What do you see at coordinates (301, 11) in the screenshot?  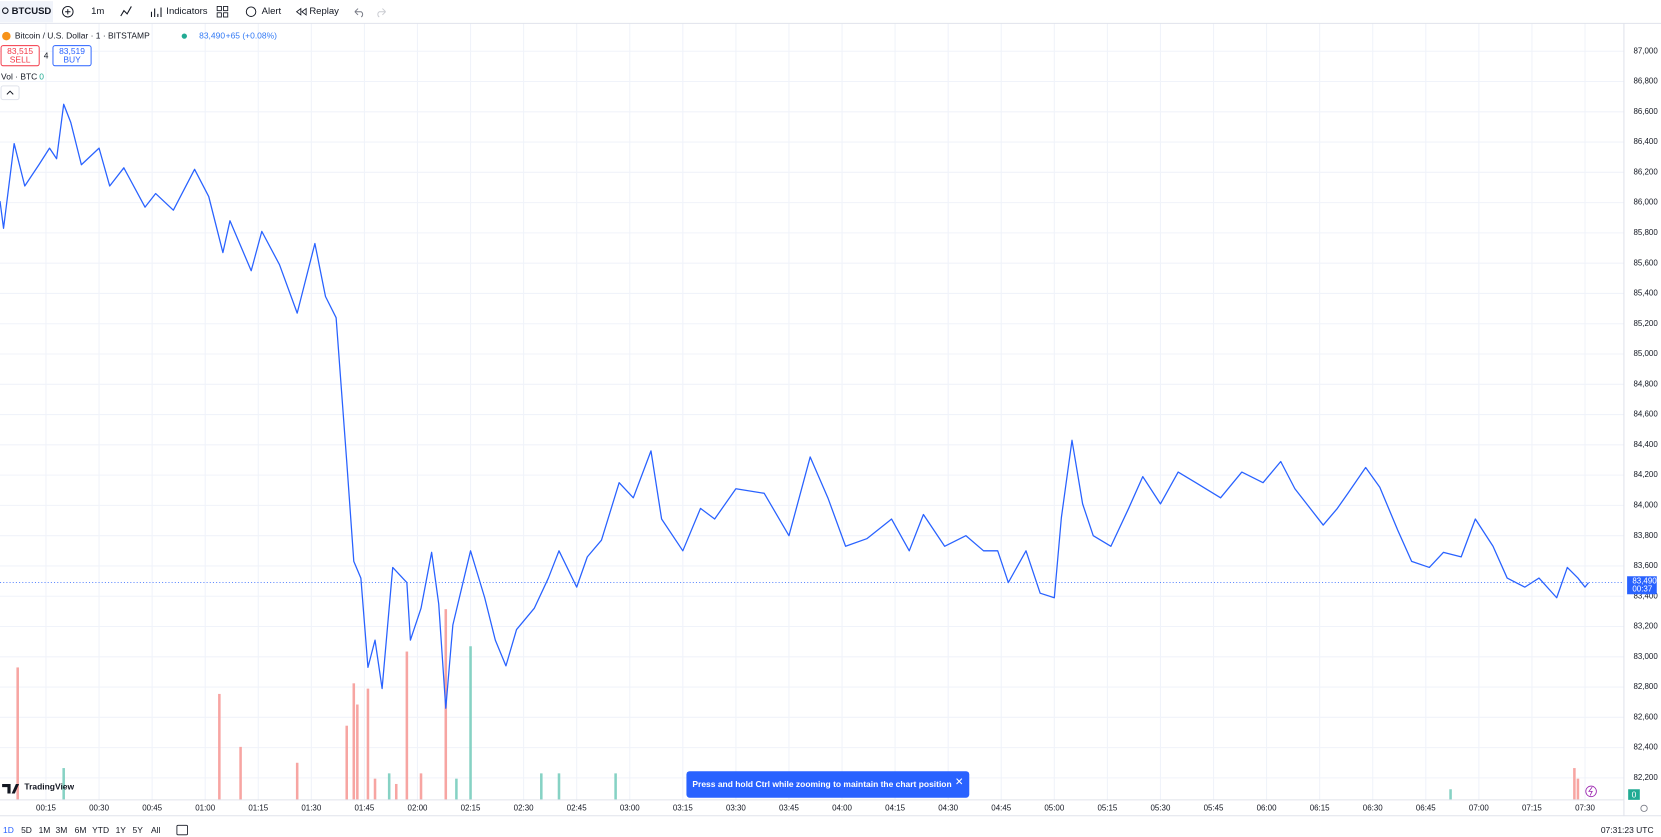 I see `replay-icon` at bounding box center [301, 11].